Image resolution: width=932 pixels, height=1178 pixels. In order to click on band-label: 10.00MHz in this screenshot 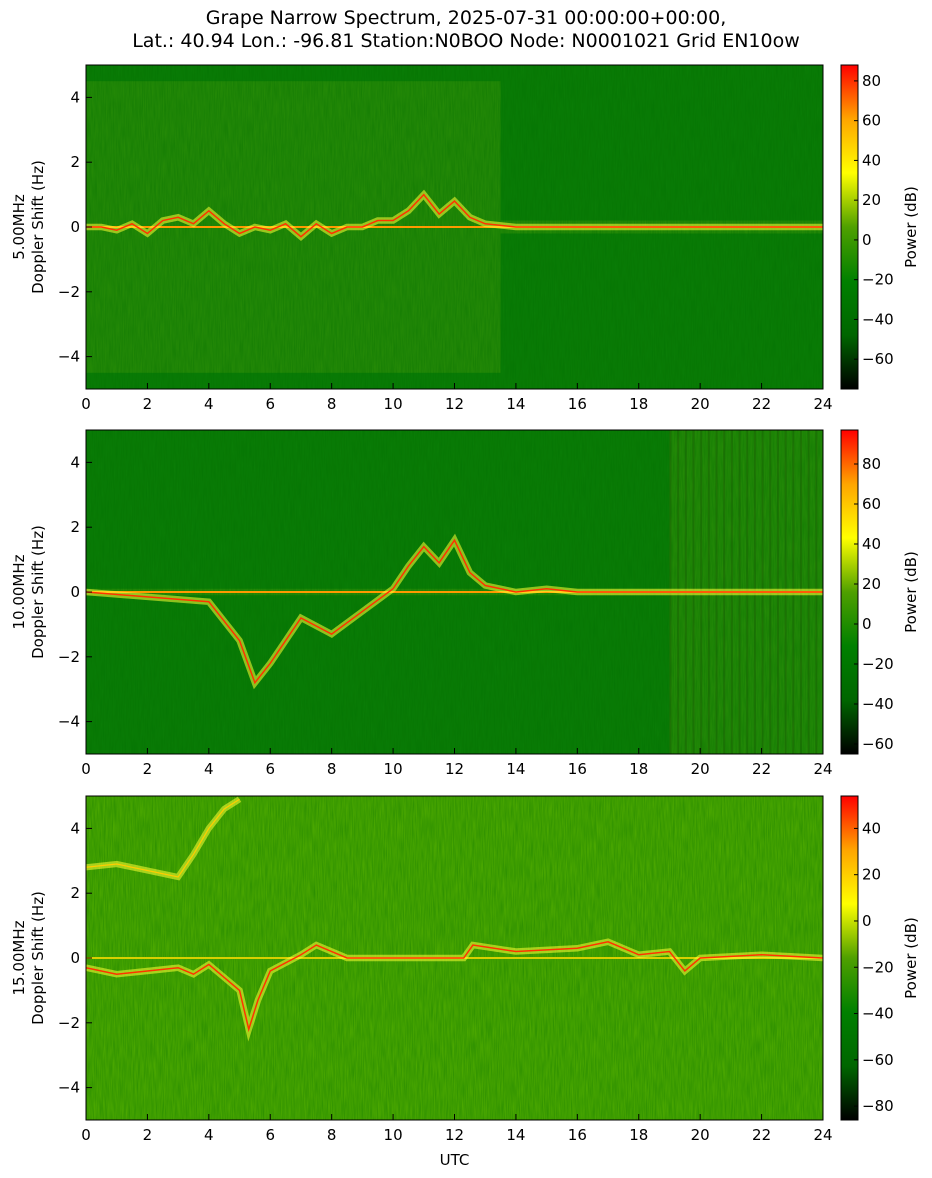, I will do `click(19, 591)`.